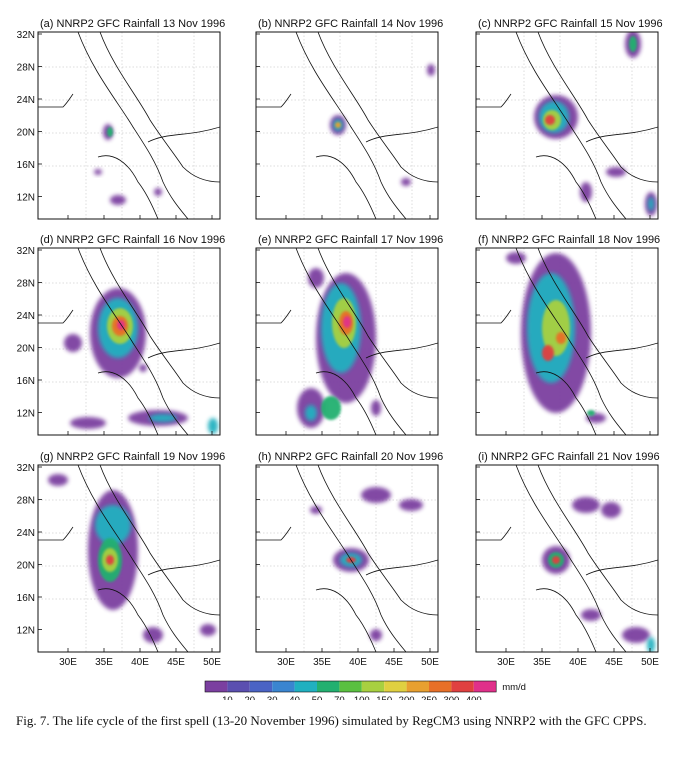 The width and height of the screenshot is (686, 760). Describe the element at coordinates (570, 24) in the screenshot. I see `panel-title: (c) NNRP2 GFC Rainfall 15 Nov 1996` at that location.